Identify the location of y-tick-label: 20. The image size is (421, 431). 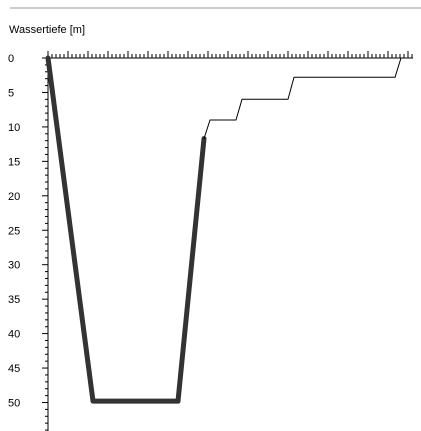
(14, 197).